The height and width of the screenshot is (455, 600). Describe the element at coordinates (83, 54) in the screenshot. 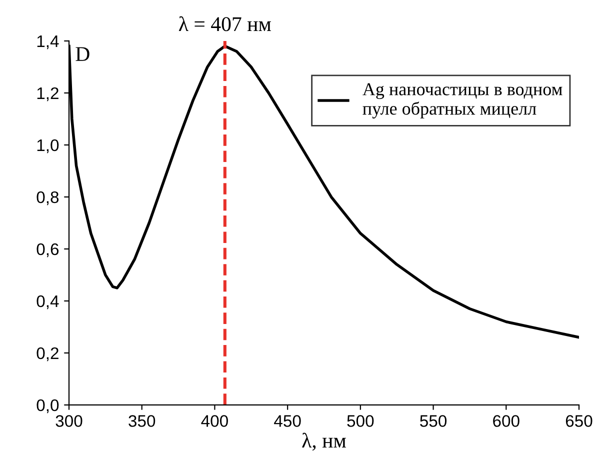

I see `y-axis-title: D` at that location.